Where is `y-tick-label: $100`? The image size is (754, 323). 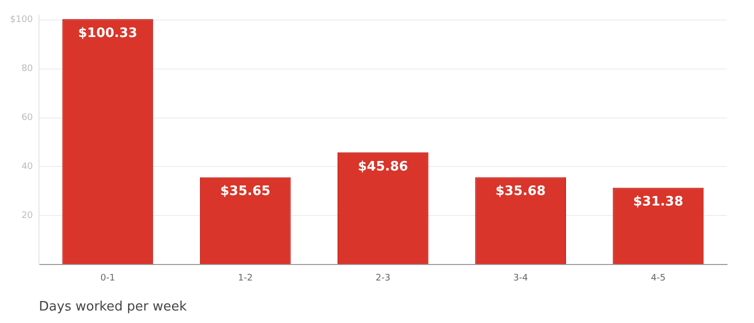 y-tick-label: $100 is located at coordinates (22, 20).